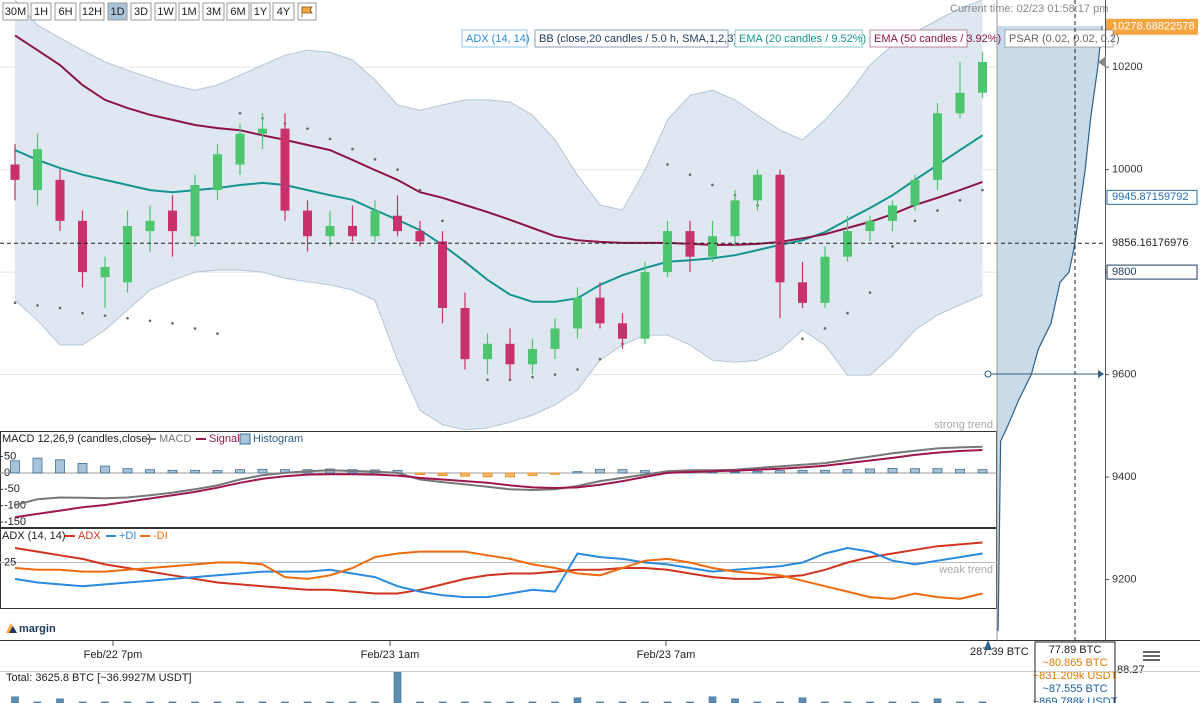  I want to click on timeframe-label: 1H, so click(41, 12).